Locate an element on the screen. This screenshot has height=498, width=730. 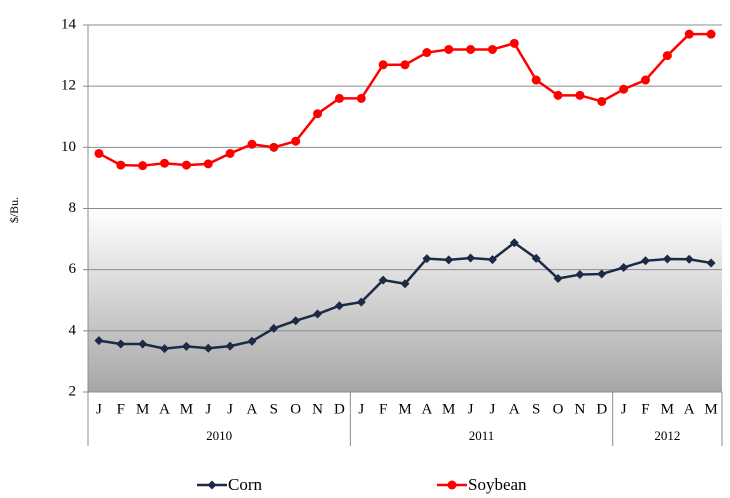
legend-label: Corn is located at coordinates (245, 484).